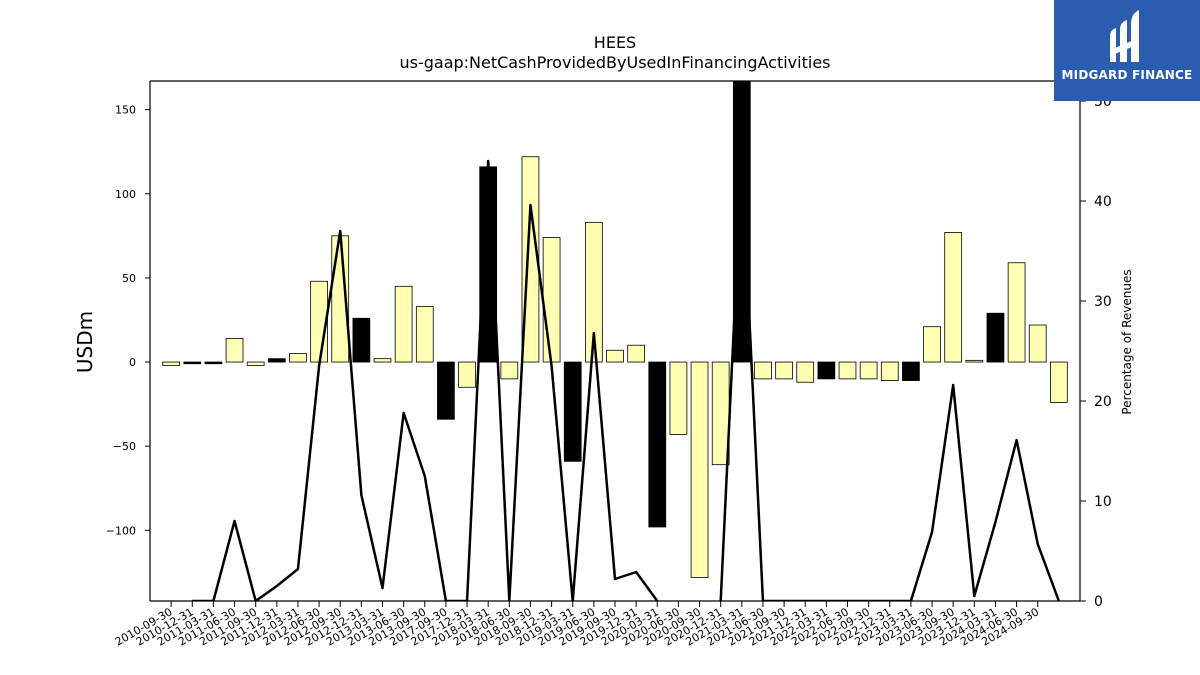 This screenshot has height=675, width=1200. Describe the element at coordinates (1127, 75) in the screenshot. I see `brand-name: MIDGARD FINANCE` at that location.